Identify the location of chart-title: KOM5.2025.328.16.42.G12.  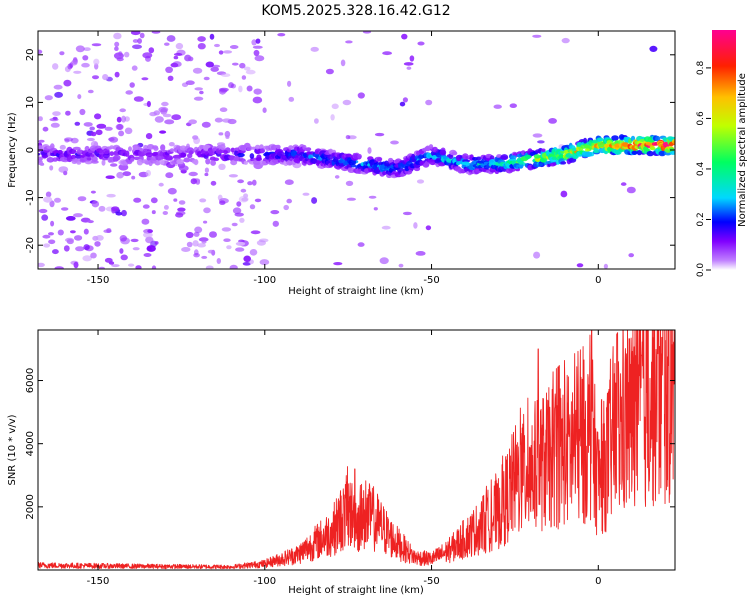
(355, 11).